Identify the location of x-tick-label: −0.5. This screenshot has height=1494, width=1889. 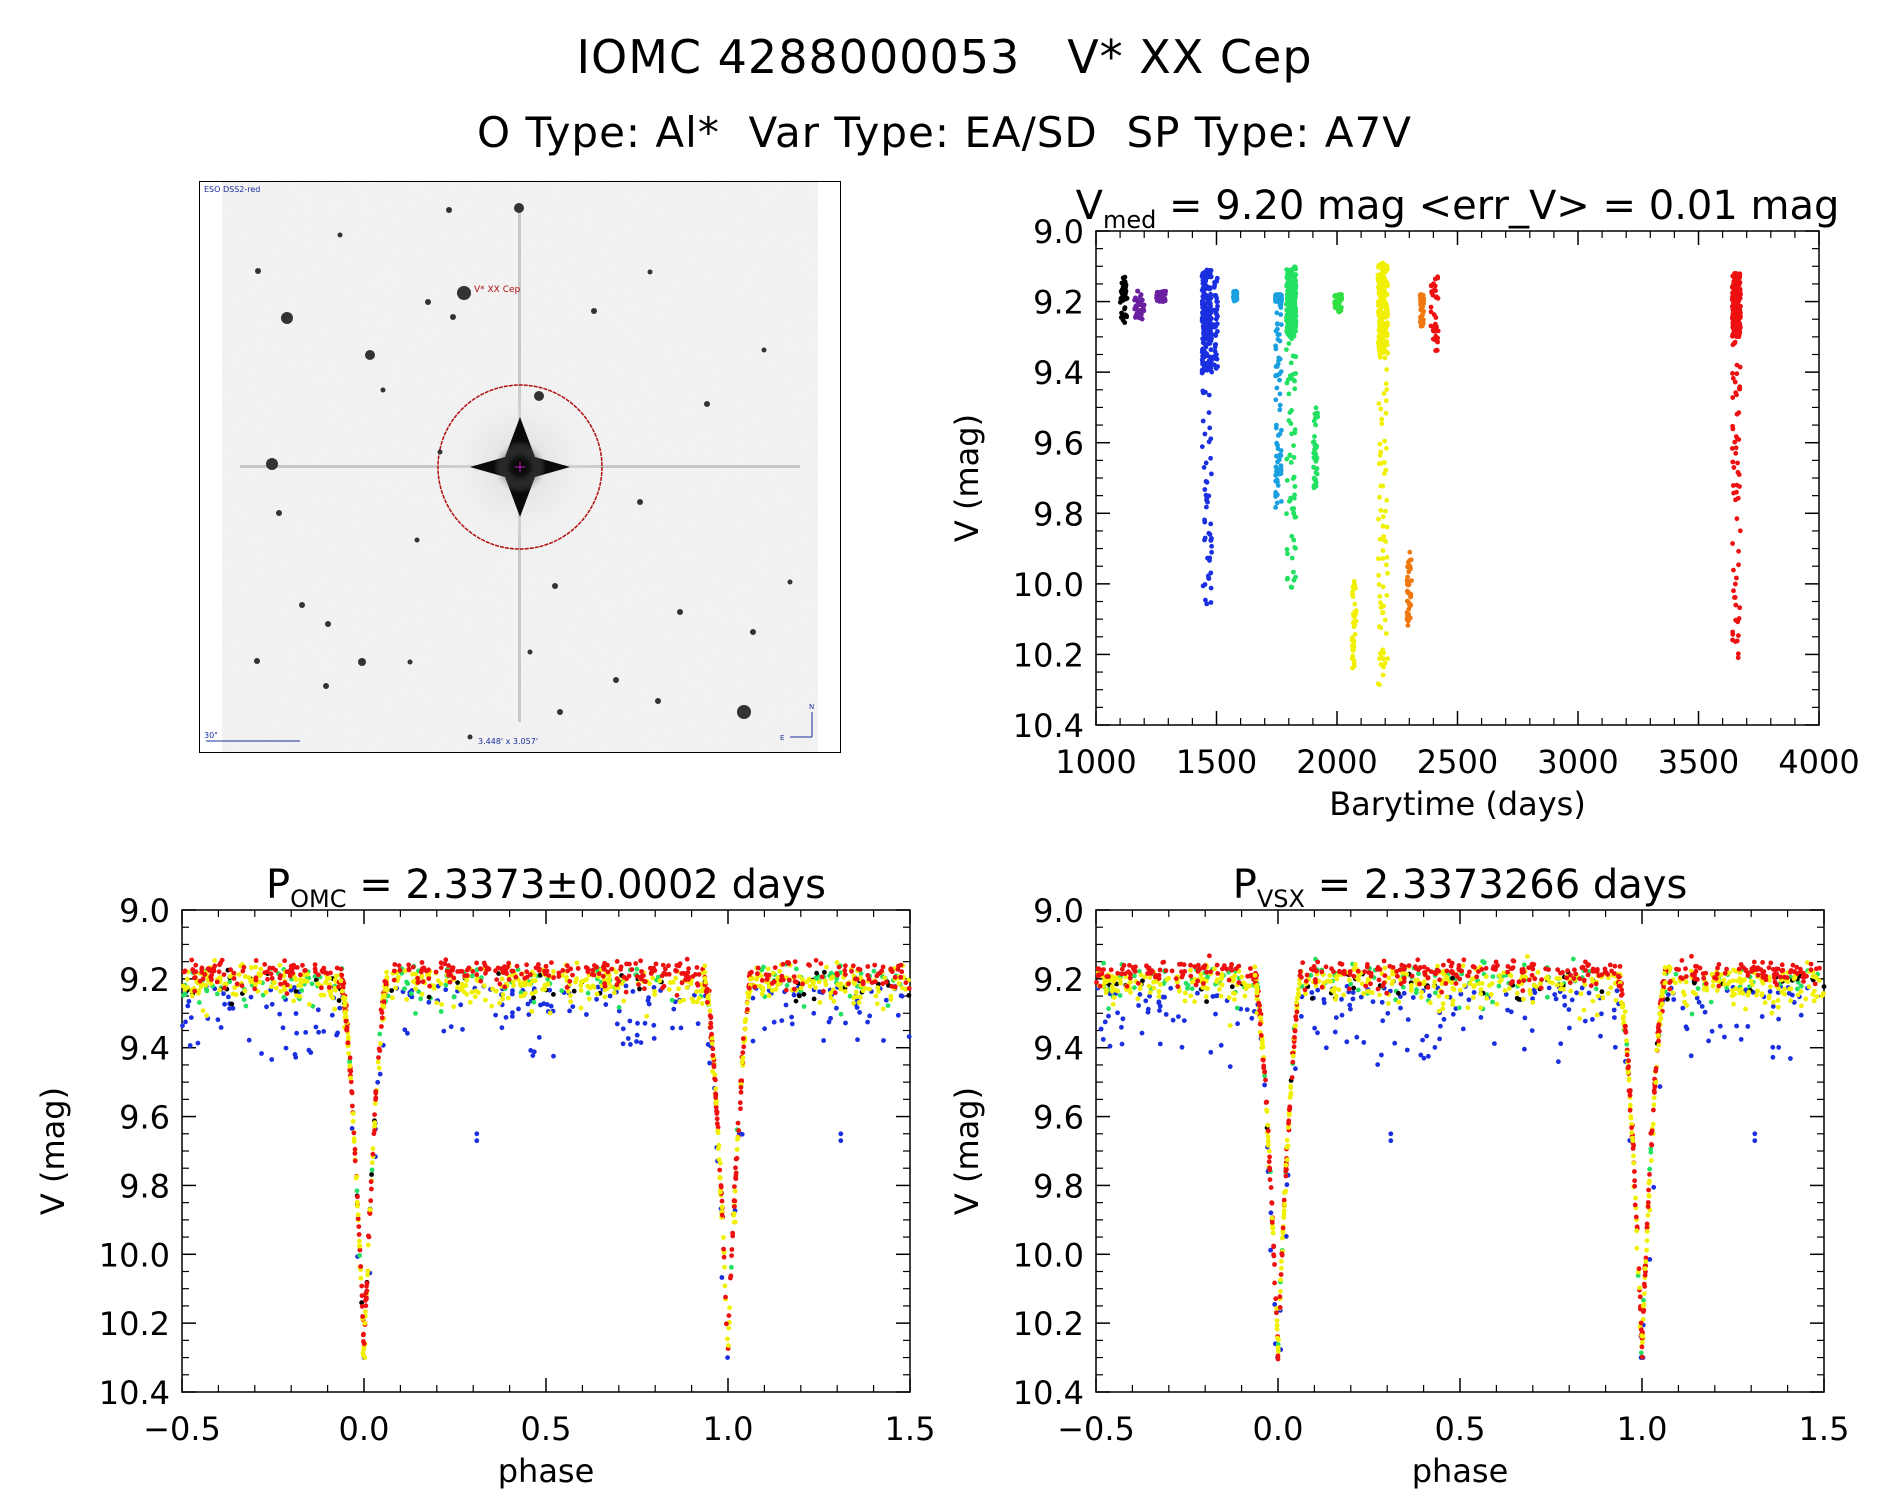
(182, 1429).